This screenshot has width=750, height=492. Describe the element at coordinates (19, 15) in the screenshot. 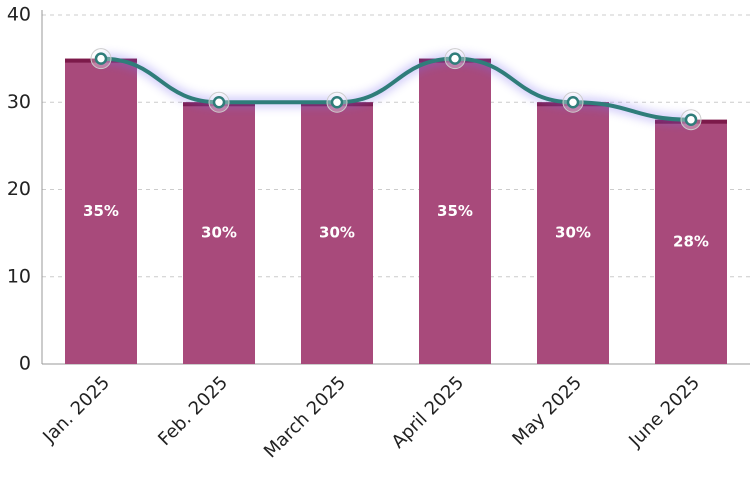

I see `y-tick-label: 40` at that location.